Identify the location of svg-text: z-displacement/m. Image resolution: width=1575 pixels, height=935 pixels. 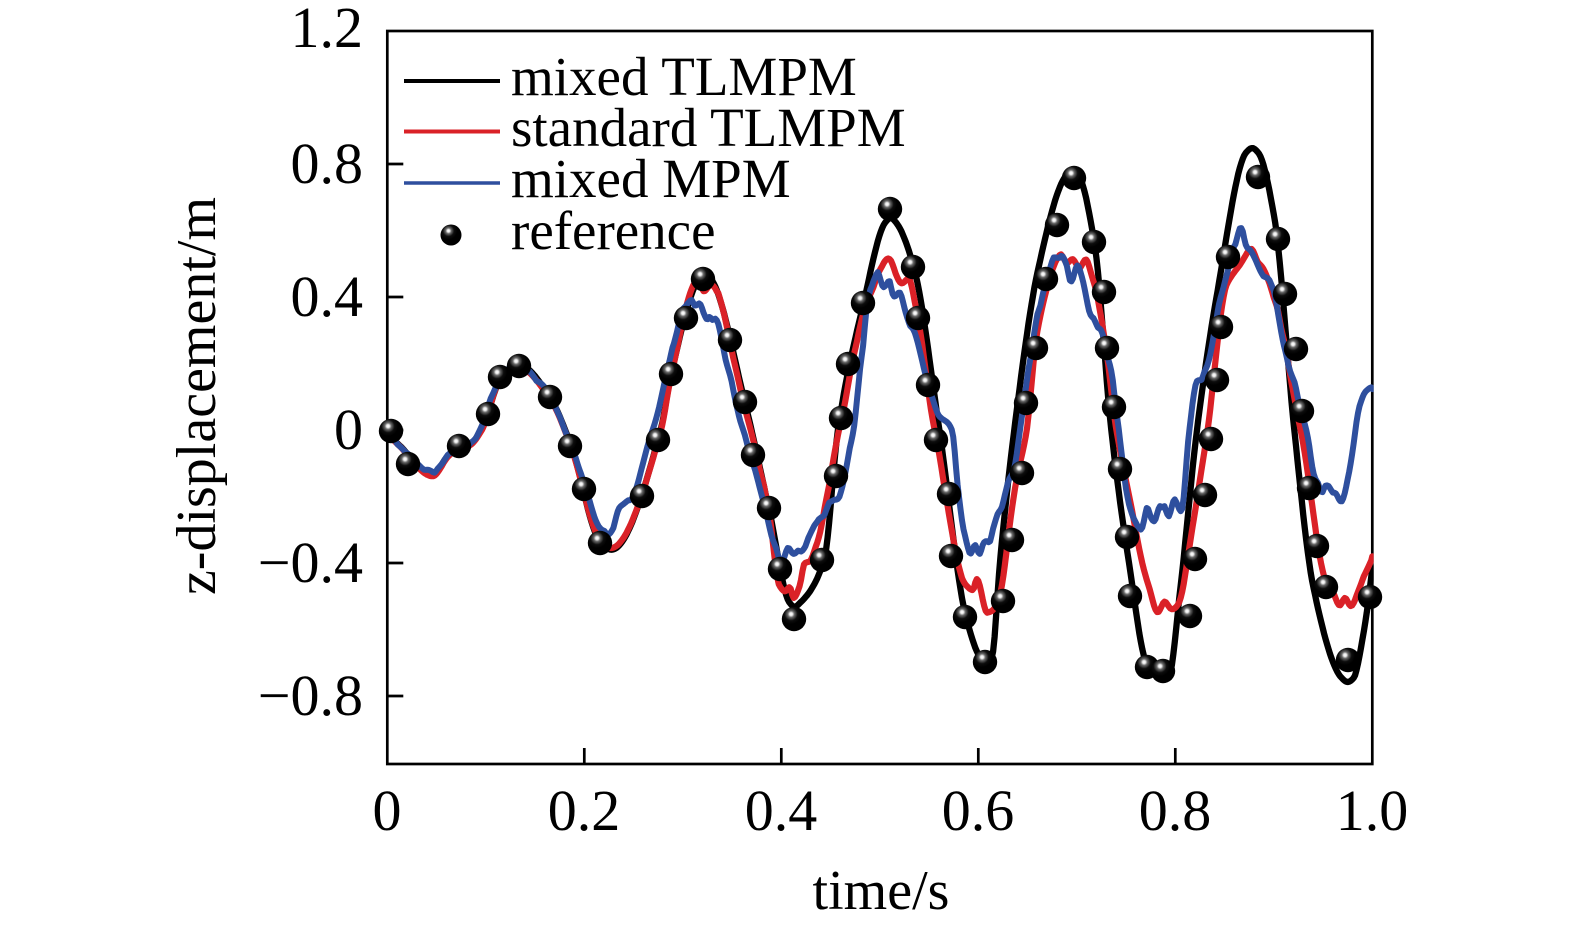
(197, 396).